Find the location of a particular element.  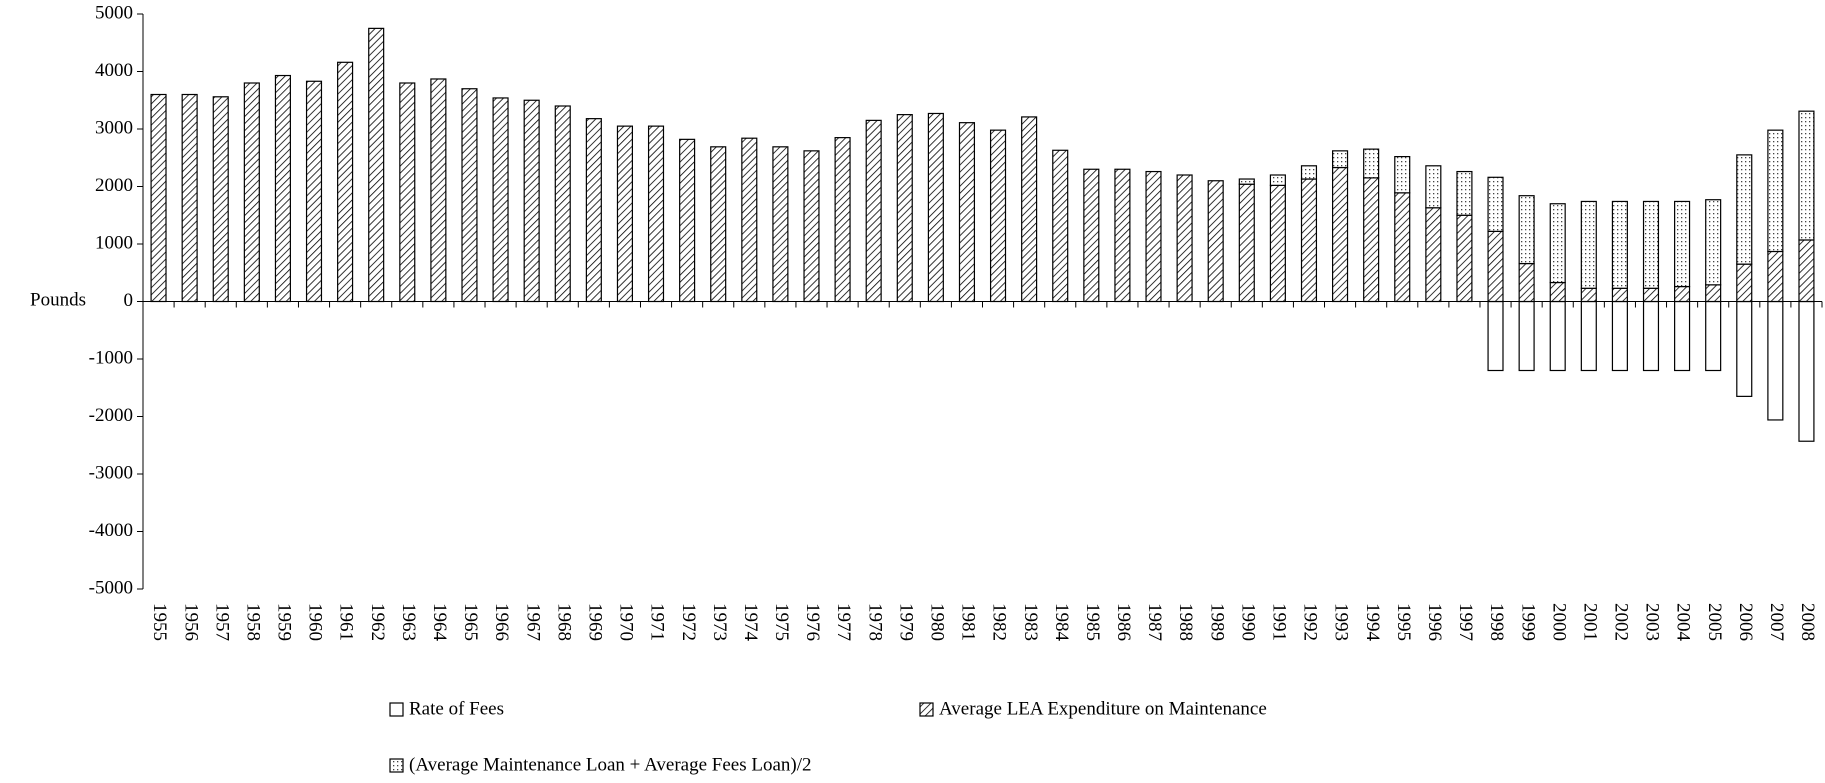

x-tick-label: 1960 is located at coordinates (315, 622).